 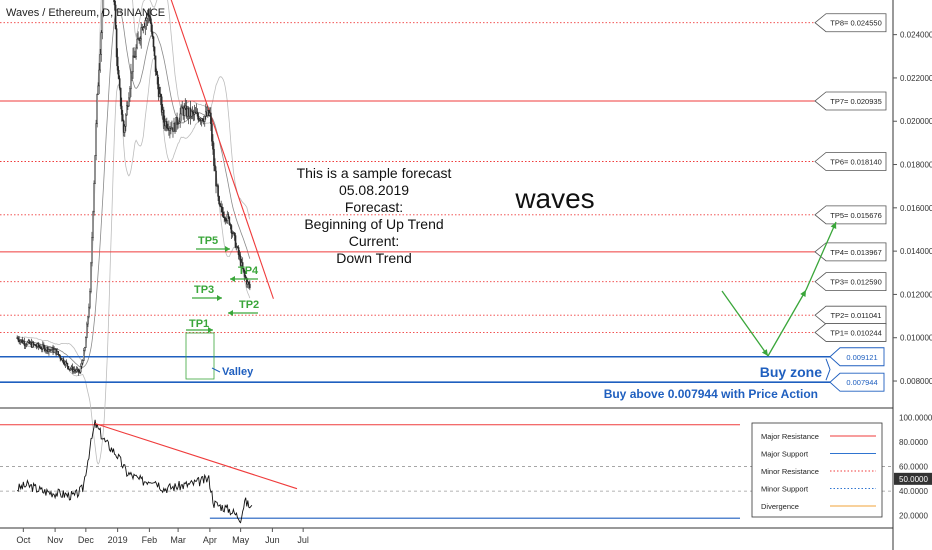 I want to click on history-marks: TP1 TP2 TP3 TP4 TP5 Valley, so click(x=222, y=307).